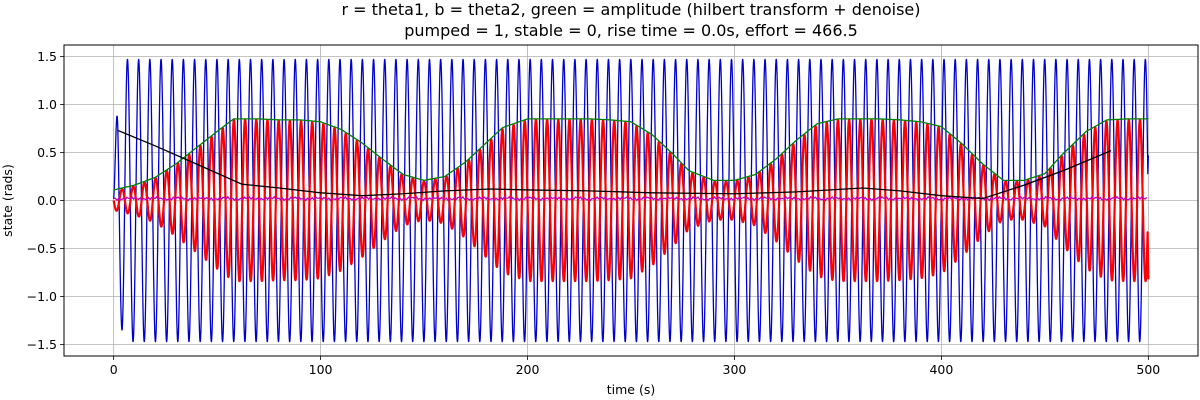  I want to click on x-tick-label: 0, so click(114, 369).